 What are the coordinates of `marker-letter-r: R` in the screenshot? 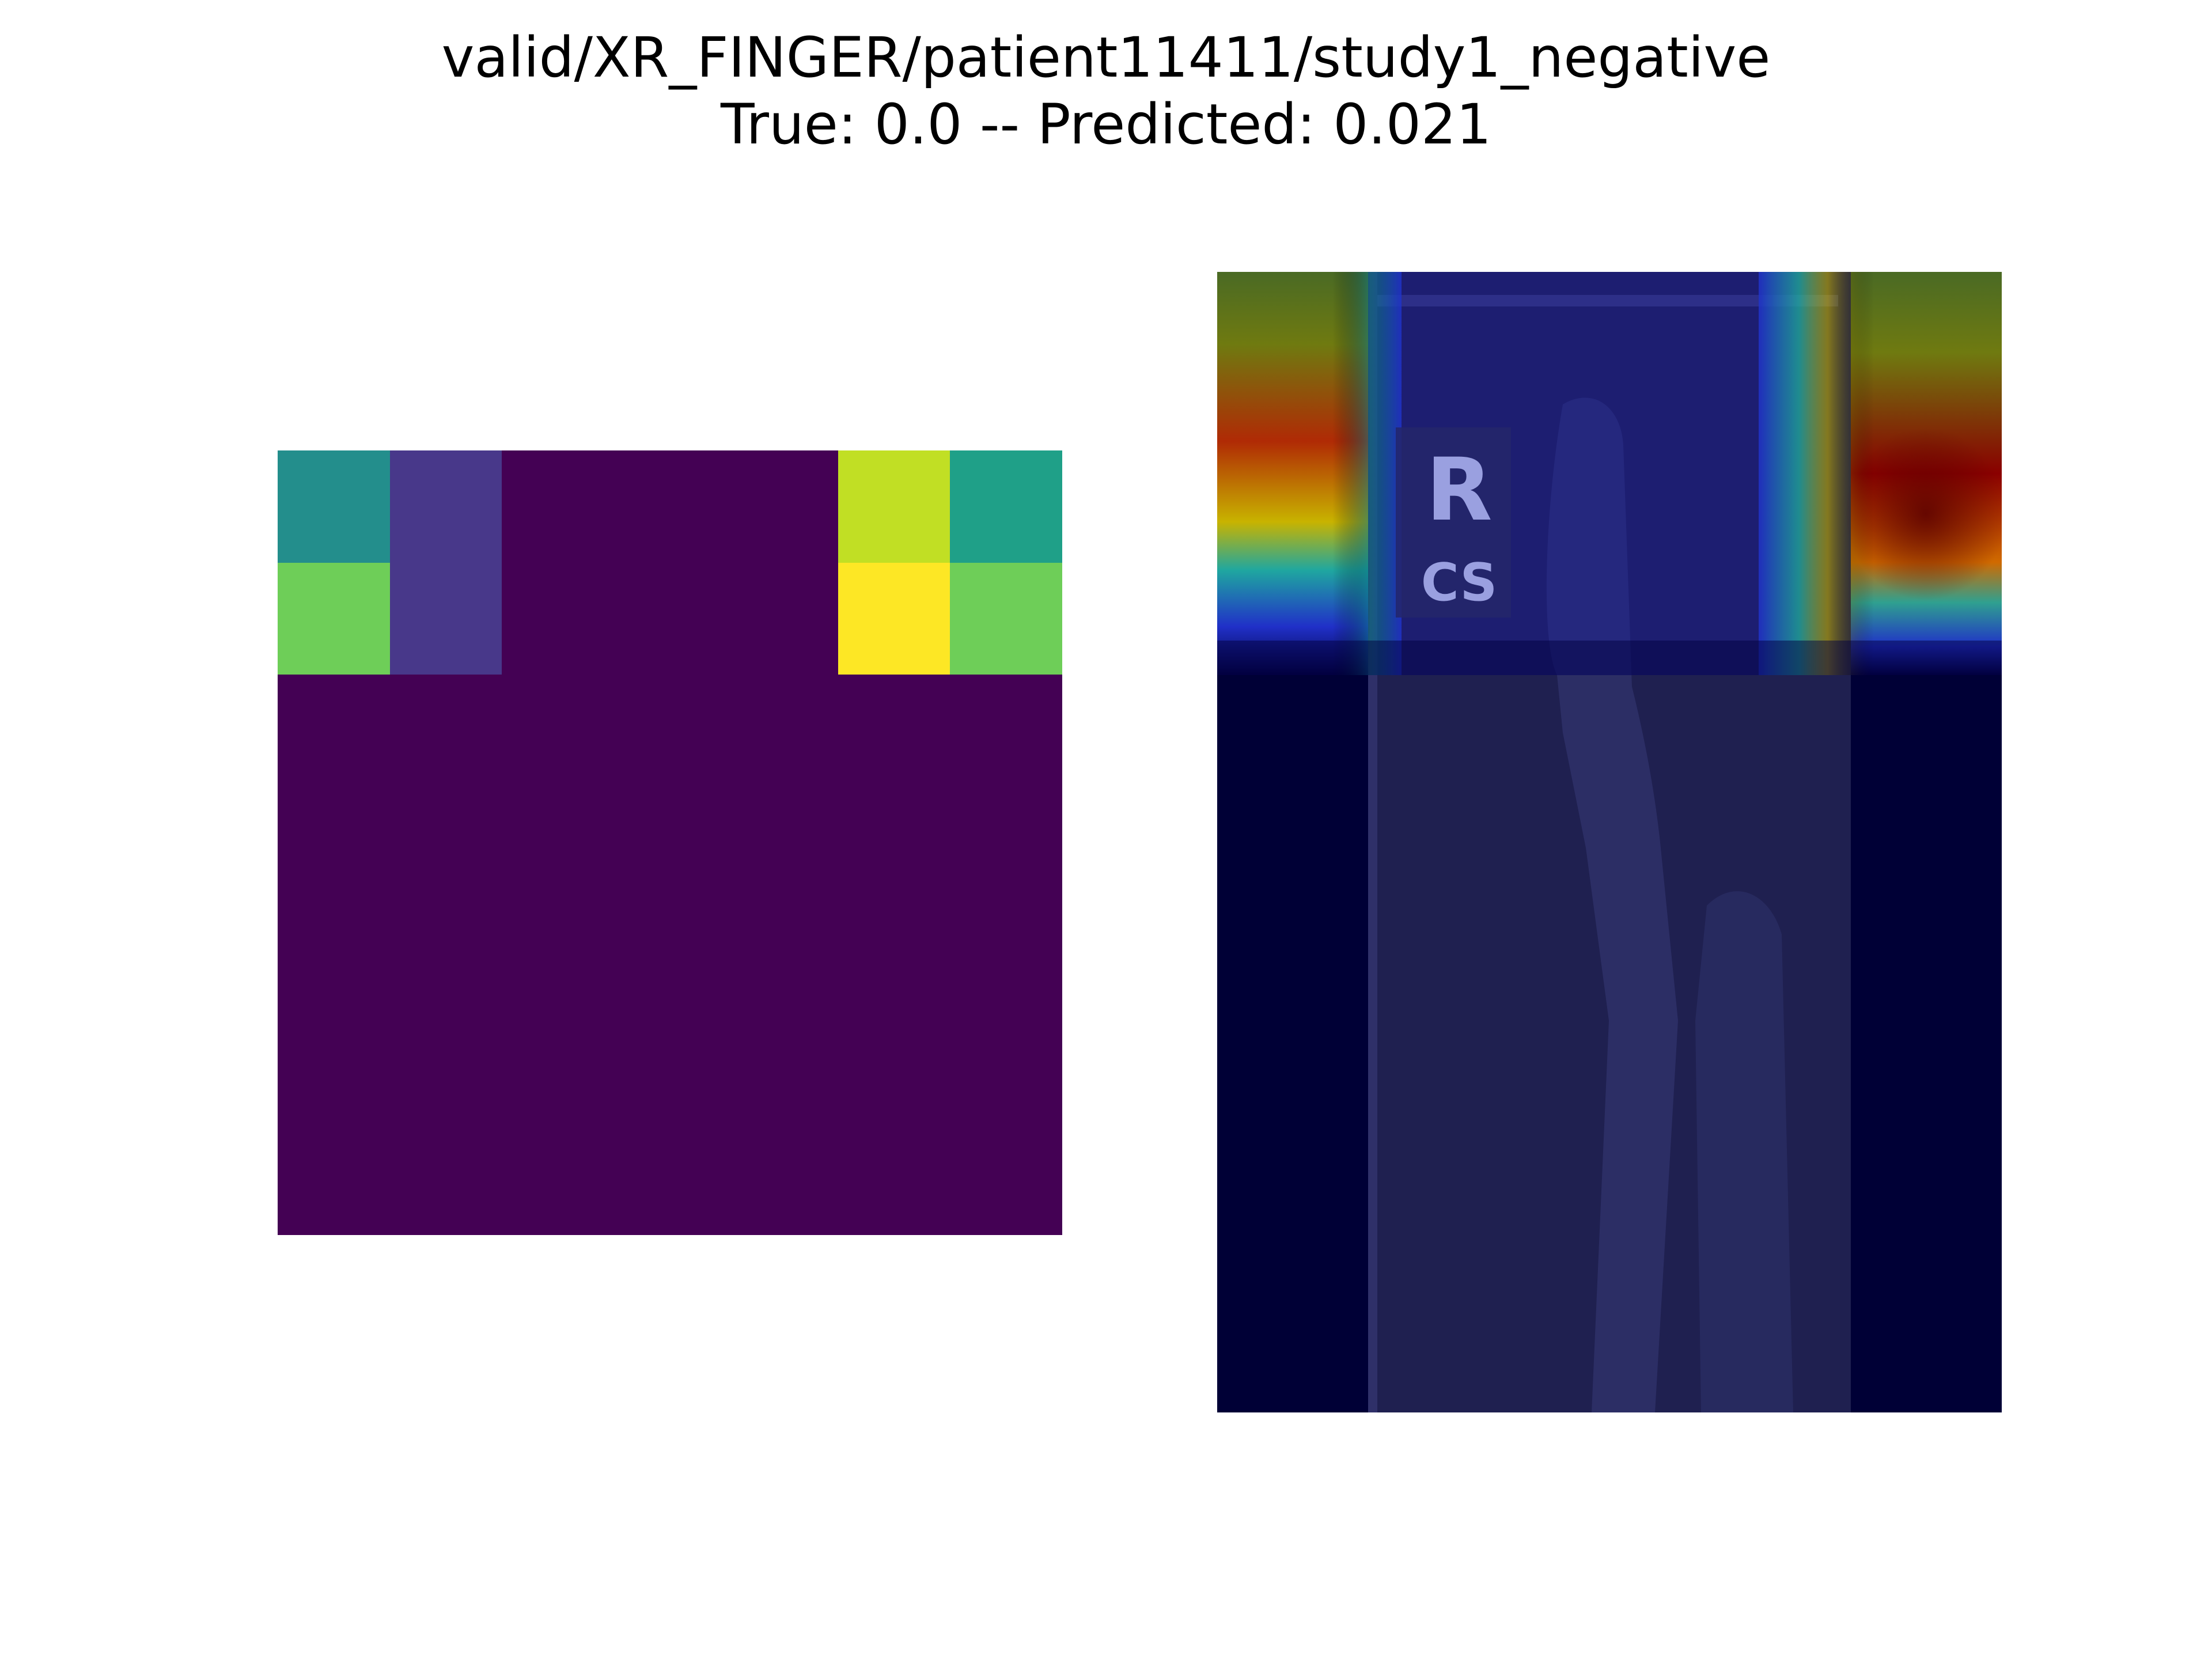 It's located at (1459, 490).